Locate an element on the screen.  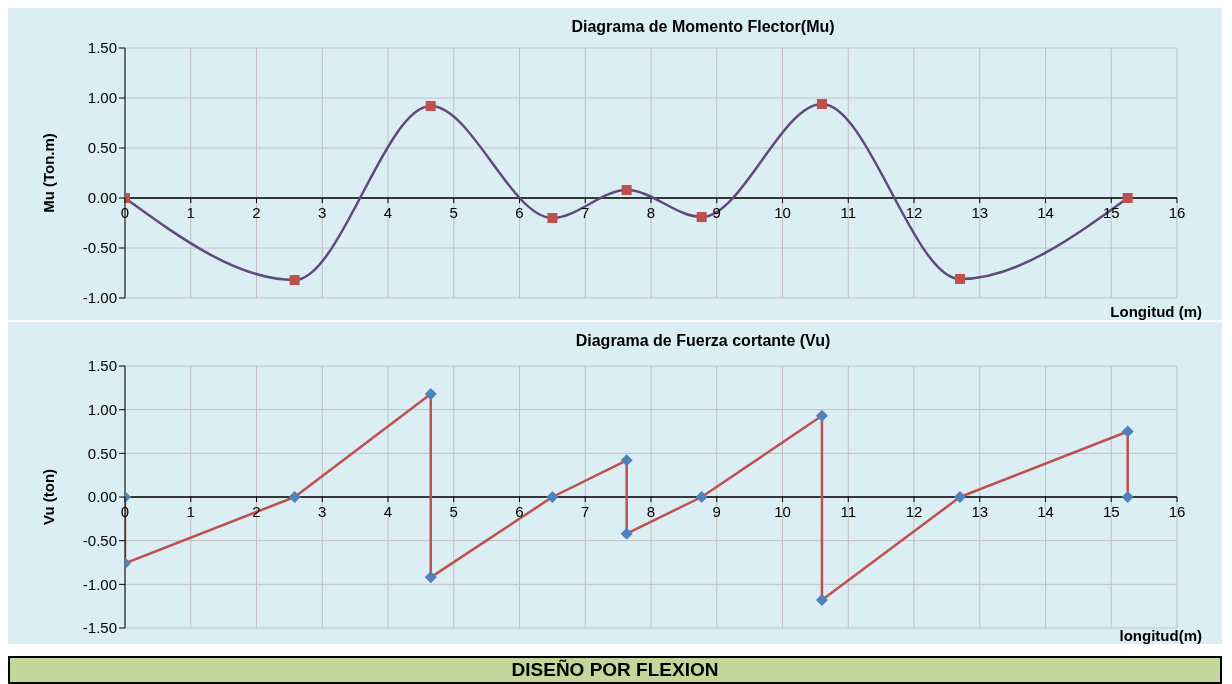
x-tick-label: 9 is located at coordinates (716, 511).